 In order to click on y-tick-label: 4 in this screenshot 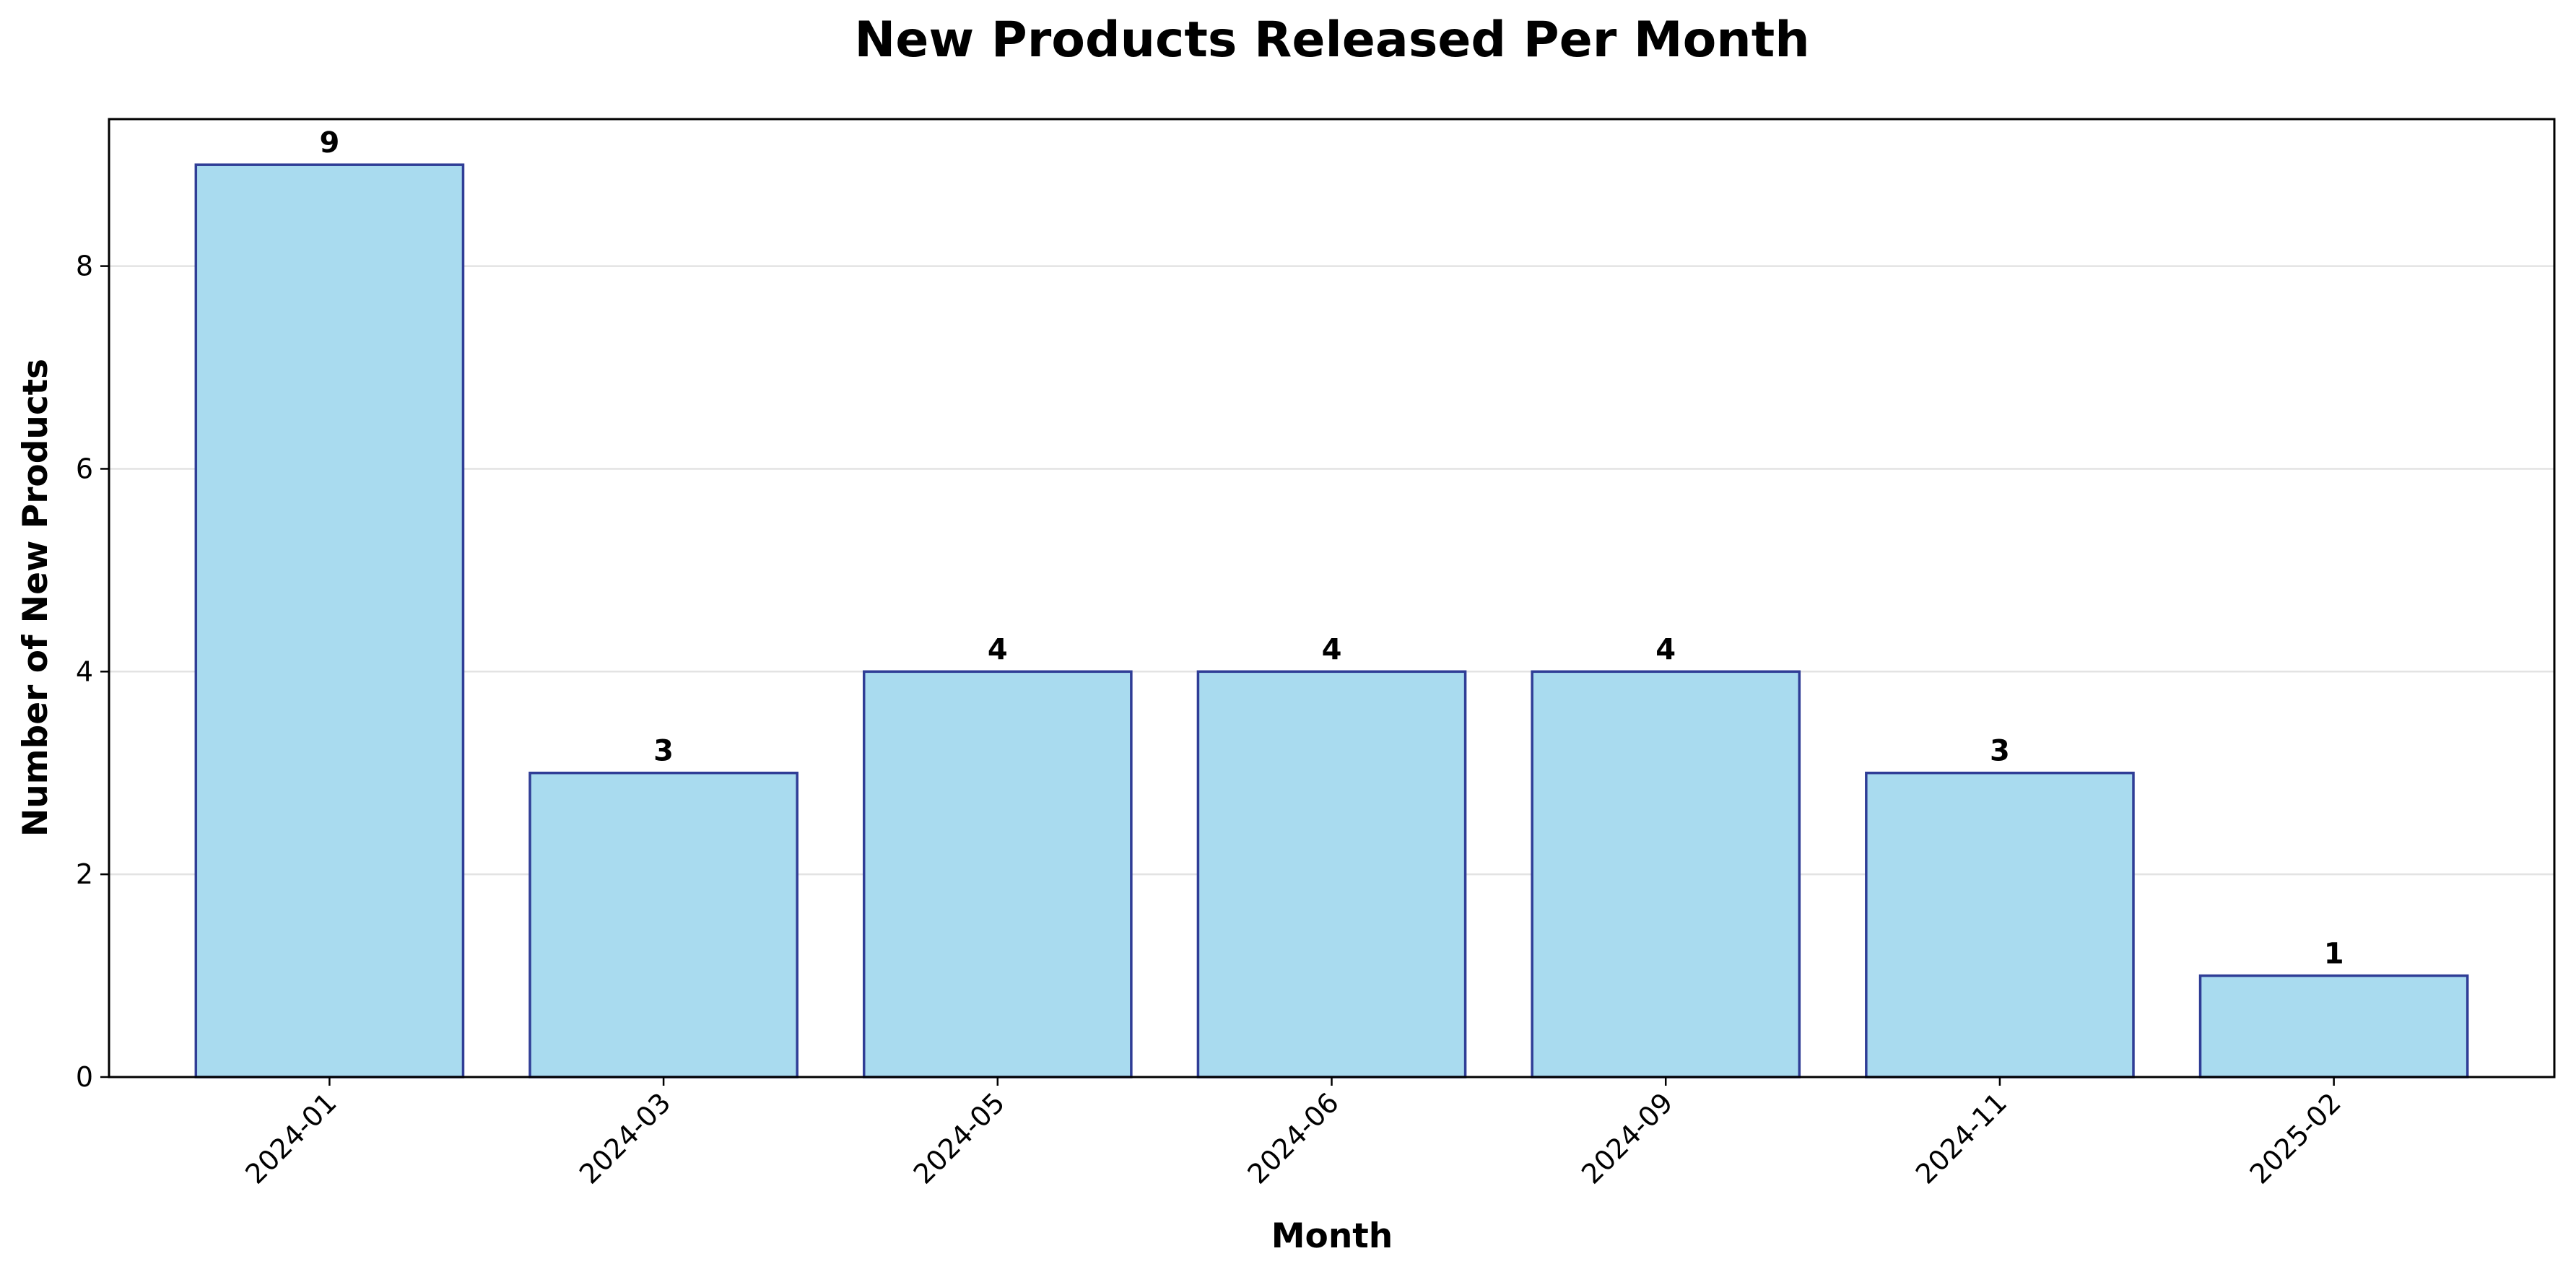, I will do `click(84, 671)`.